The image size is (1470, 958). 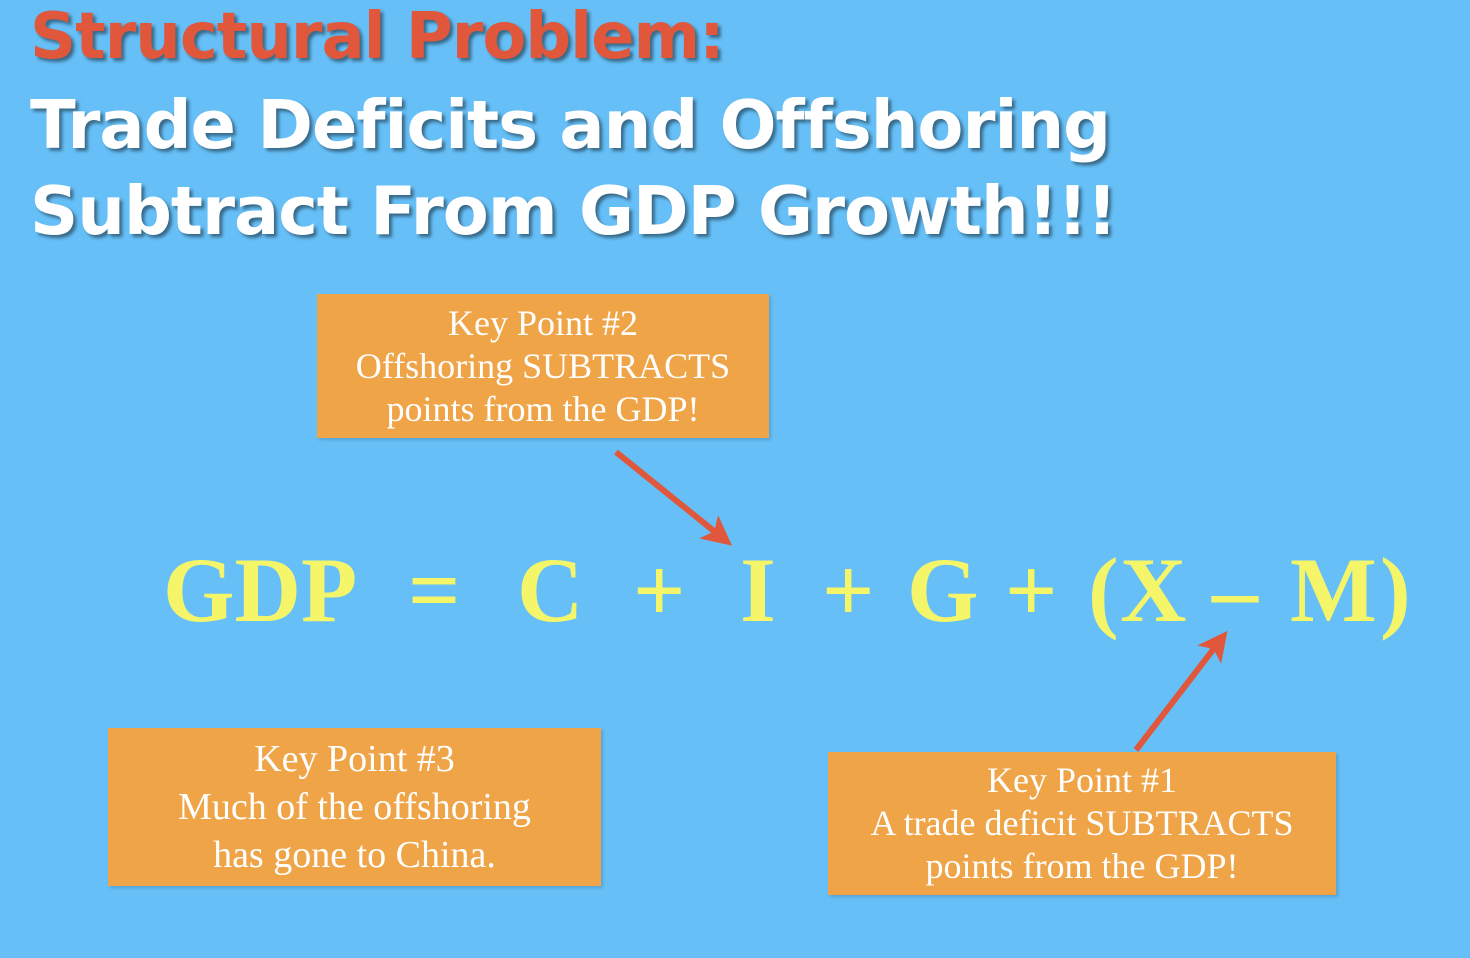 What do you see at coordinates (434, 590) in the screenshot?
I see `equation-equals: =` at bounding box center [434, 590].